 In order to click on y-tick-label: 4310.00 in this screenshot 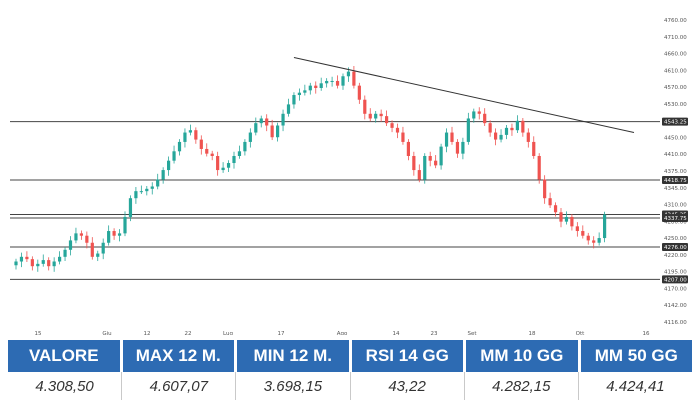, I will do `click(675, 206)`.